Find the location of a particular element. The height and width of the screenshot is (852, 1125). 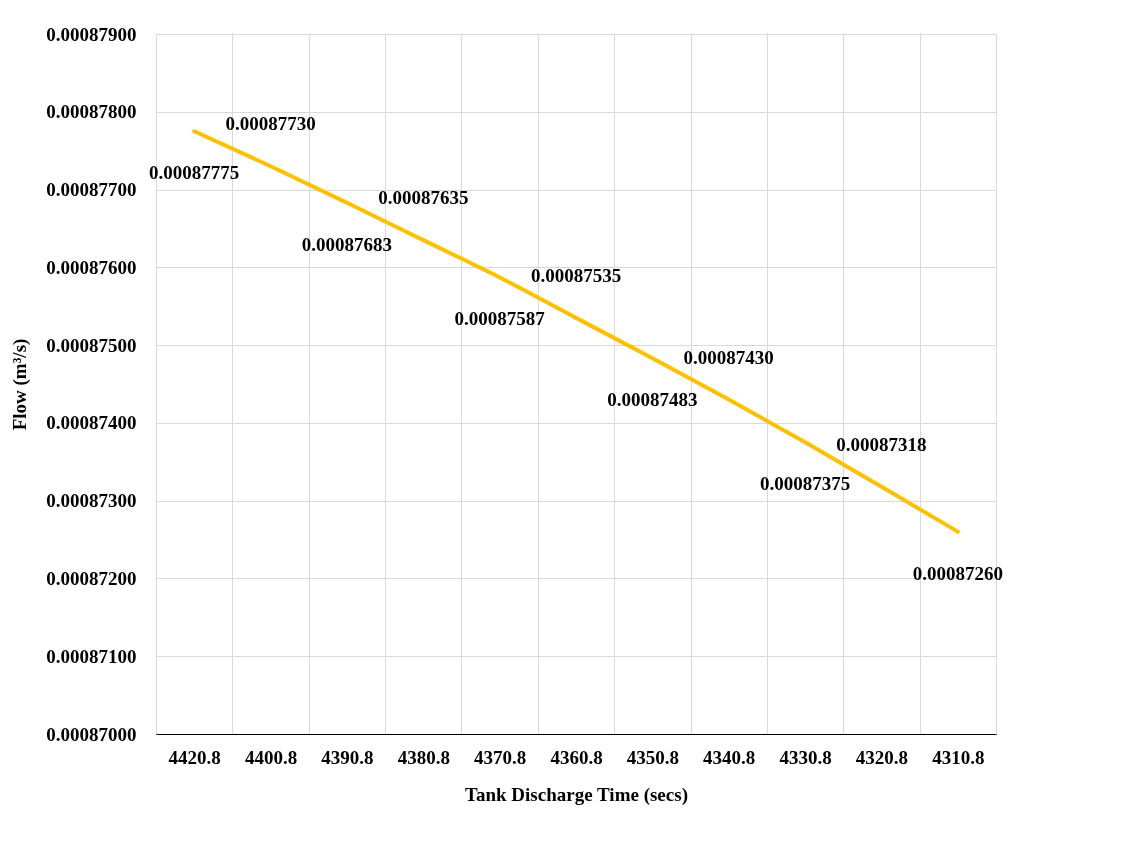

y-tick-label: 0.00087000 is located at coordinates (91, 734).